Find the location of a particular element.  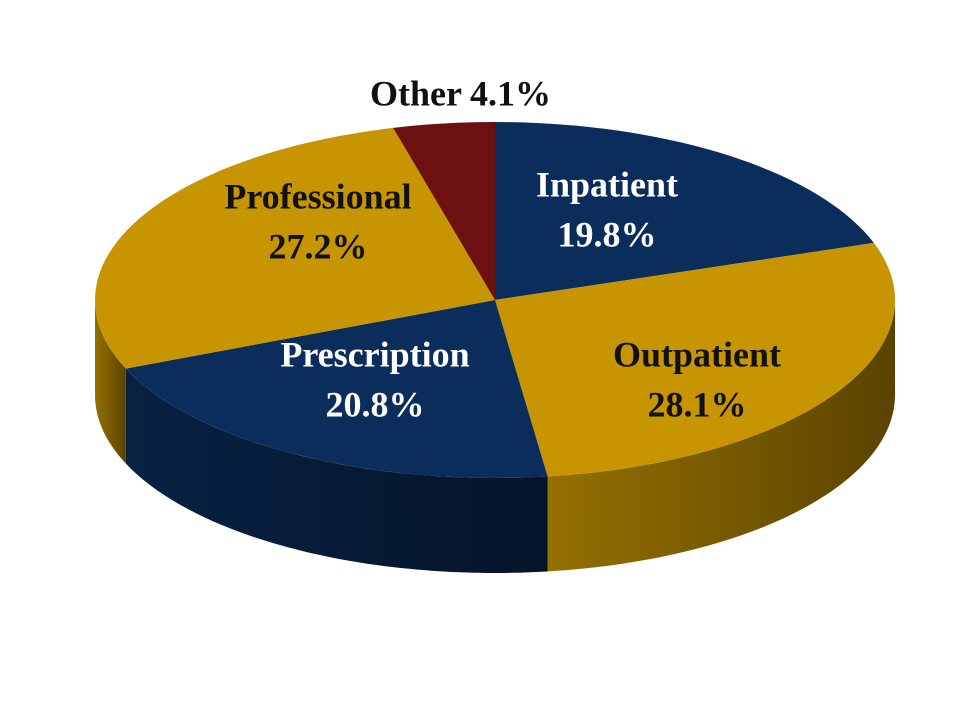

slice-value-label: 27.2% is located at coordinates (318, 246).